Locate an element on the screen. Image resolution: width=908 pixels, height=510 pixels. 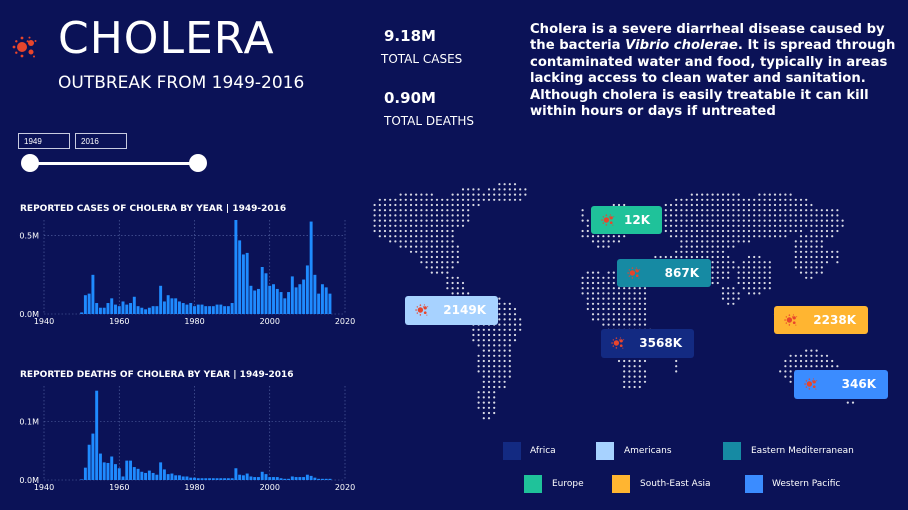
year-slider-start-handle is located at coordinates (30, 163).